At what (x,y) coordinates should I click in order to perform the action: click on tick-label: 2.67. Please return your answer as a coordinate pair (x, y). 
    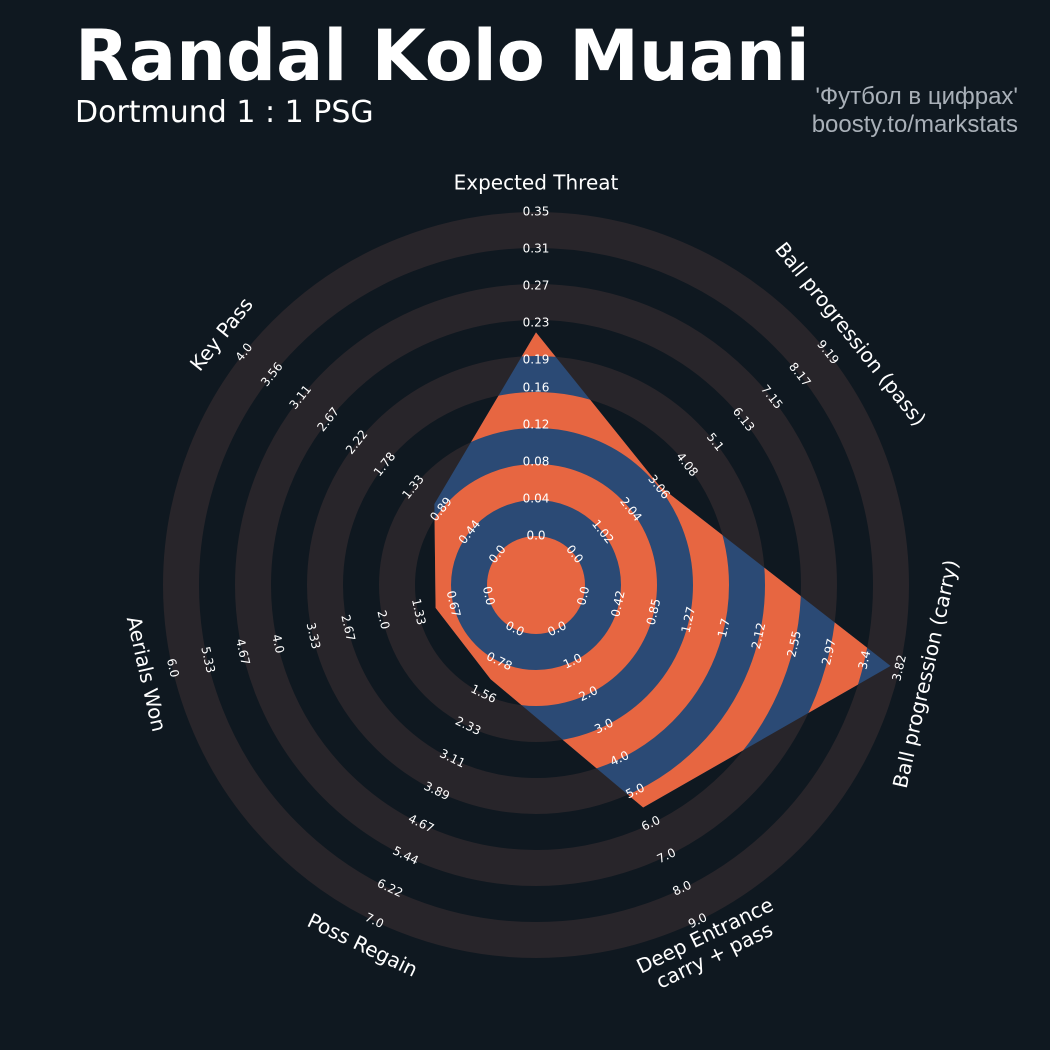
    Looking at the image, I should click on (348, 627).